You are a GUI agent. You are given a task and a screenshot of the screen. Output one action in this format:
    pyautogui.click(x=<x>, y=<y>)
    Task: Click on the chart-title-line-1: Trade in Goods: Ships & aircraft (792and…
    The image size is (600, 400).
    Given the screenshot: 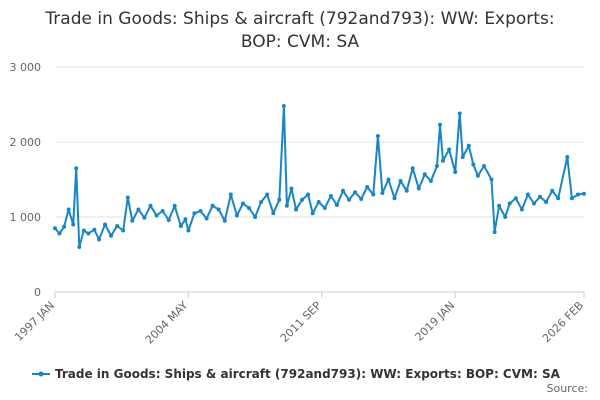 What is the action you would take?
    pyautogui.click(x=299, y=19)
    